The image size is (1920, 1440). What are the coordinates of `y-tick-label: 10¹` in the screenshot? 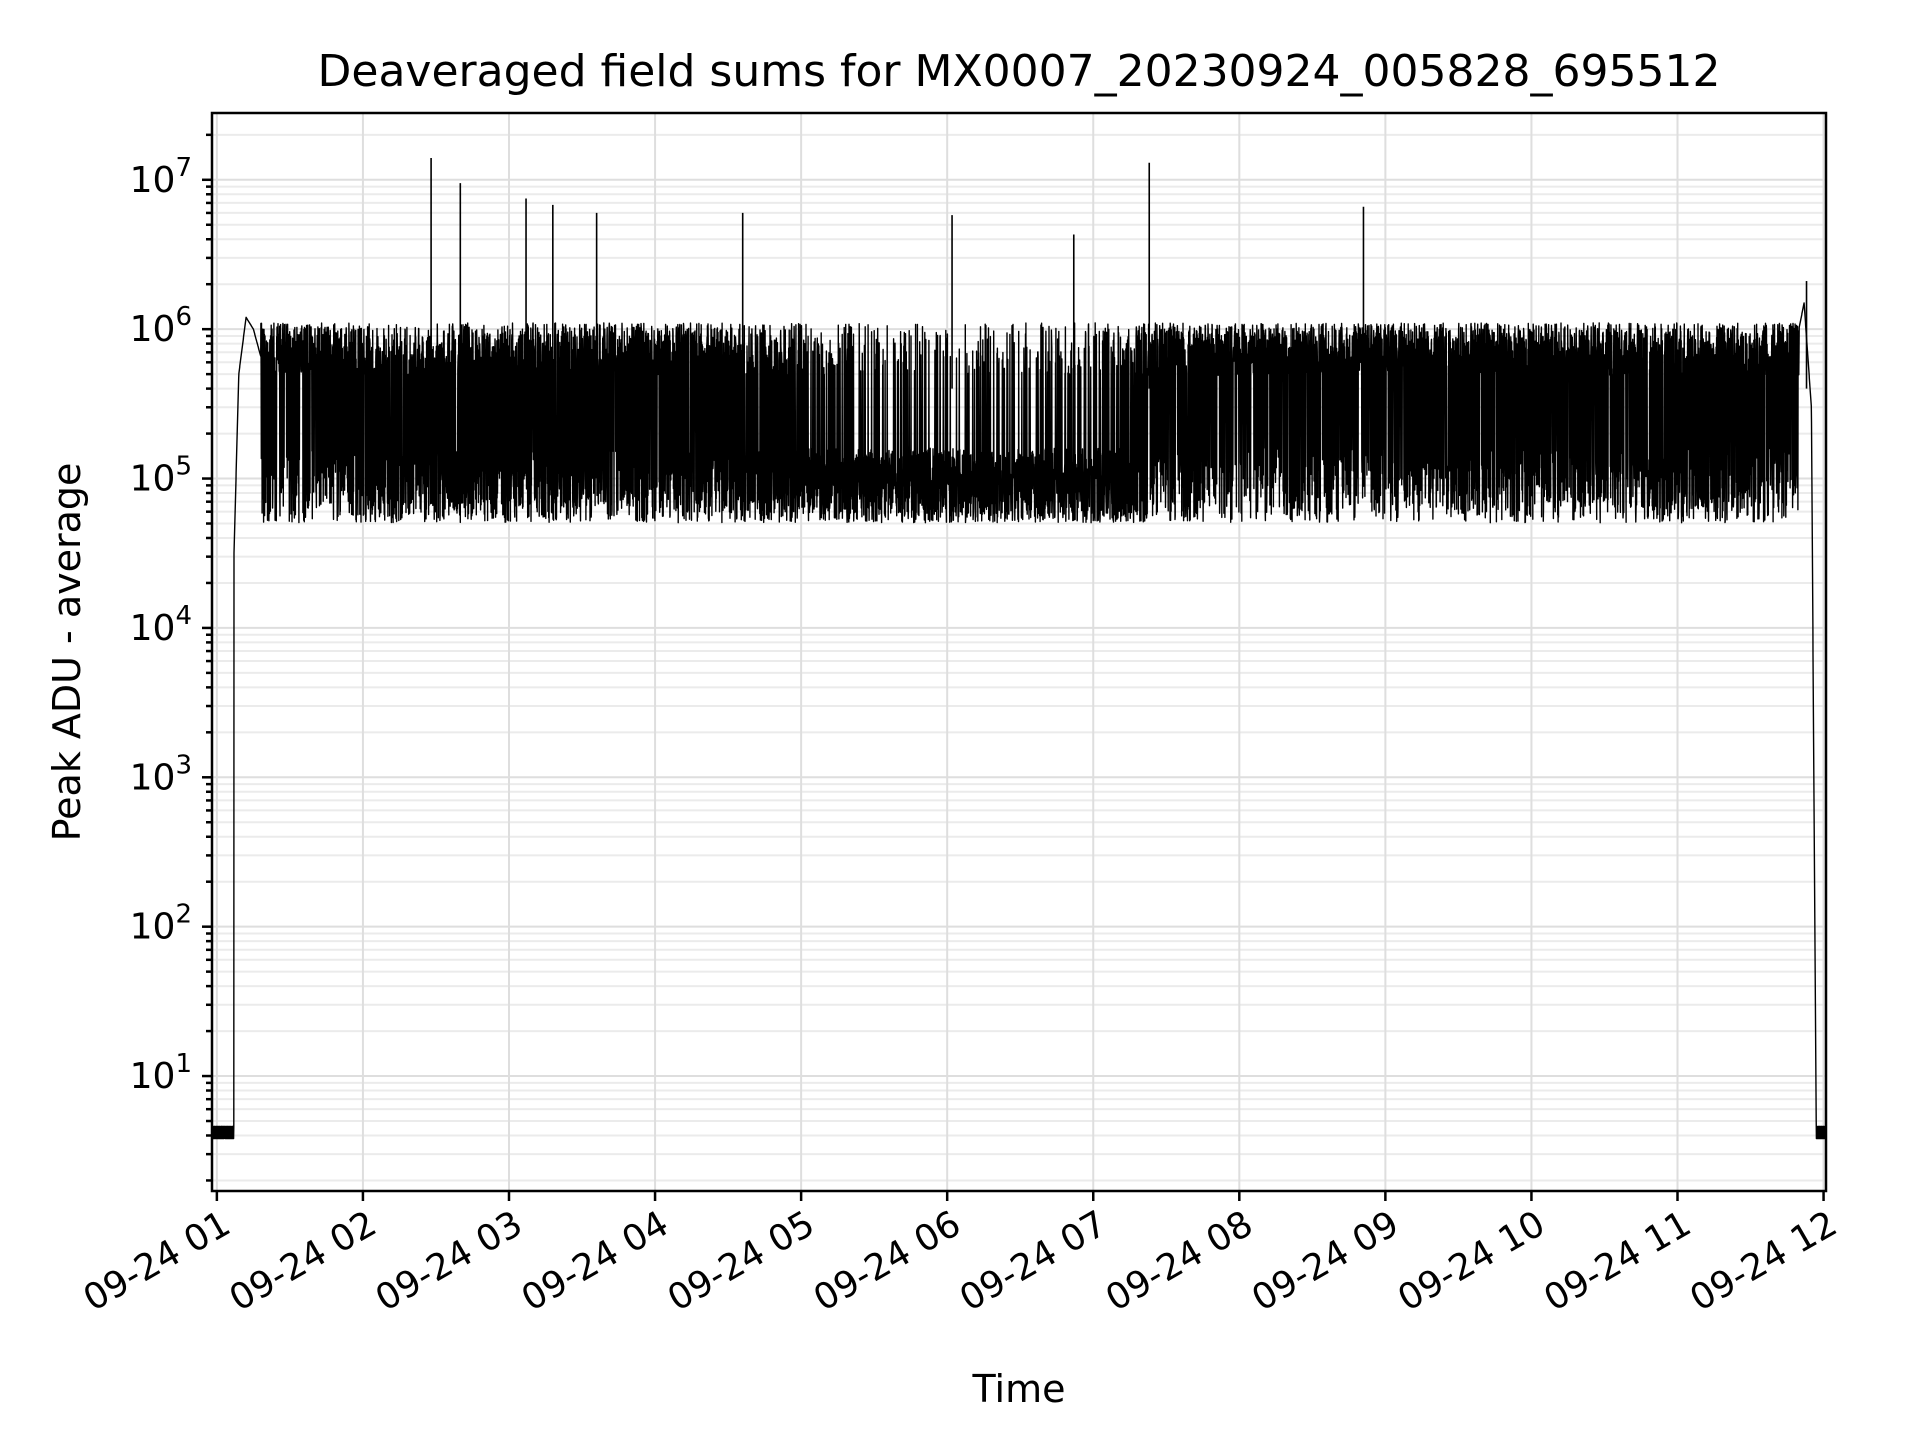 It's located at (161, 1073).